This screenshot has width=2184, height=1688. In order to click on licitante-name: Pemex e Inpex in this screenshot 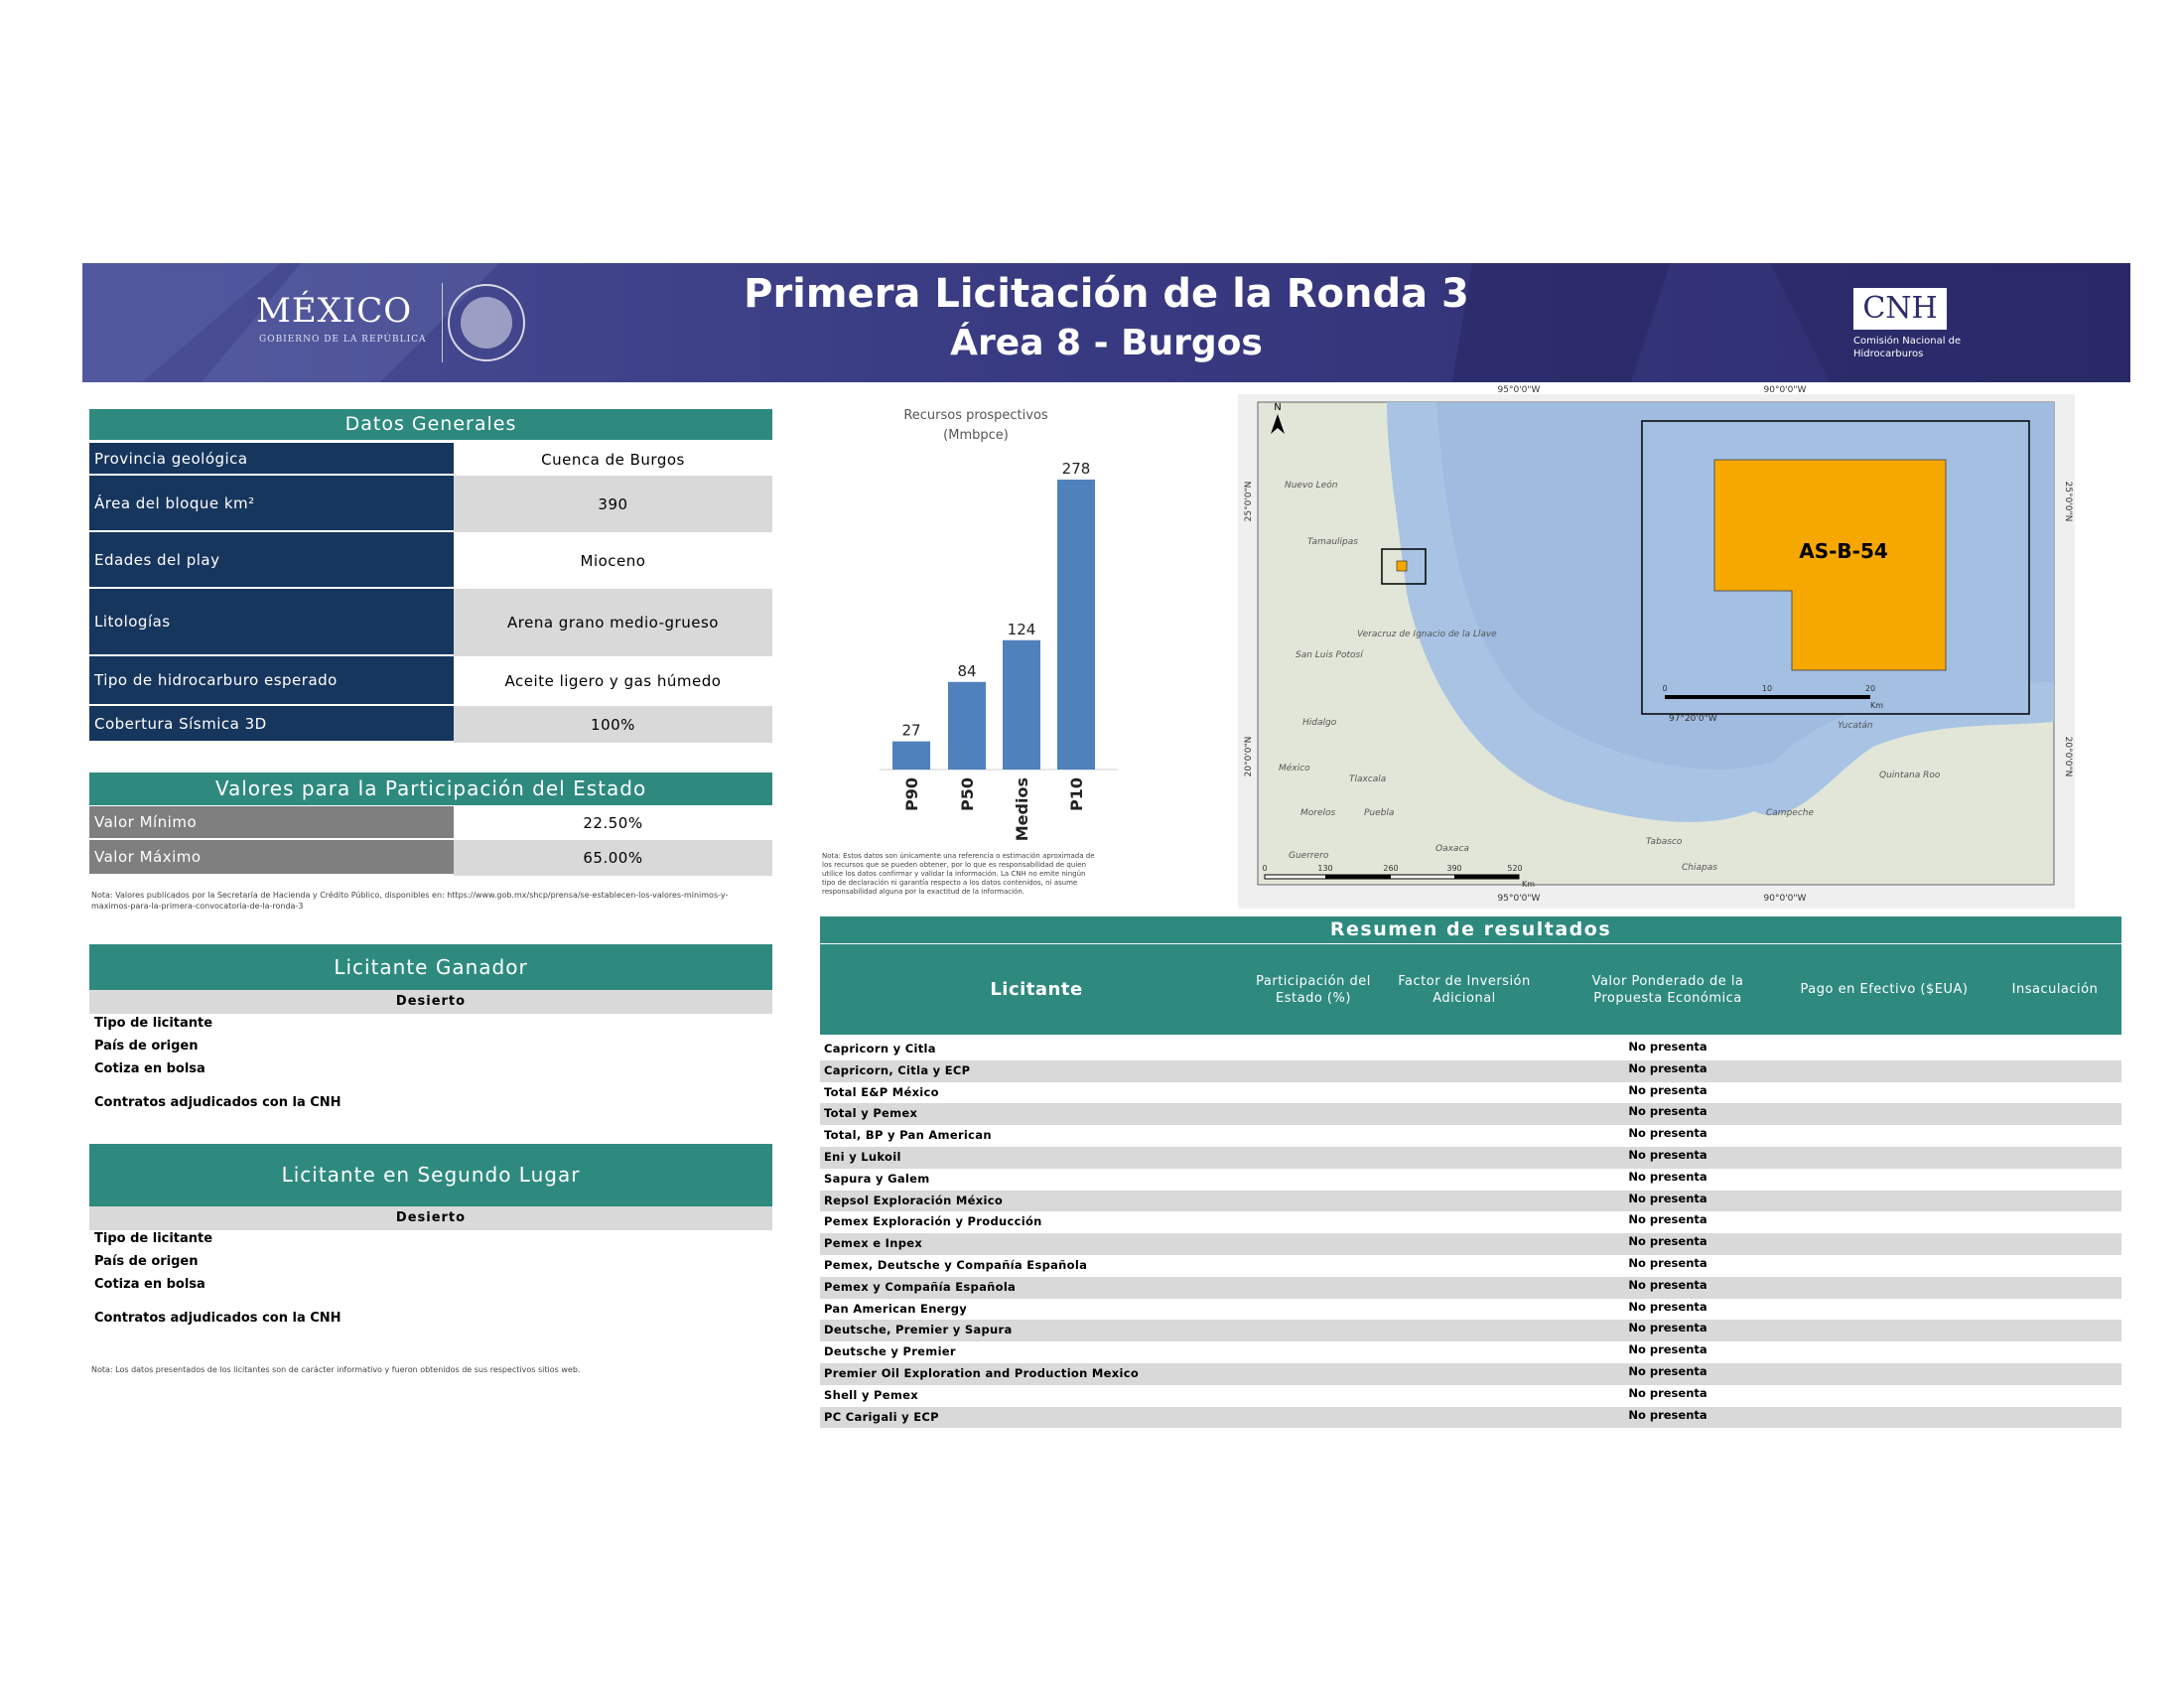, I will do `click(873, 1243)`.